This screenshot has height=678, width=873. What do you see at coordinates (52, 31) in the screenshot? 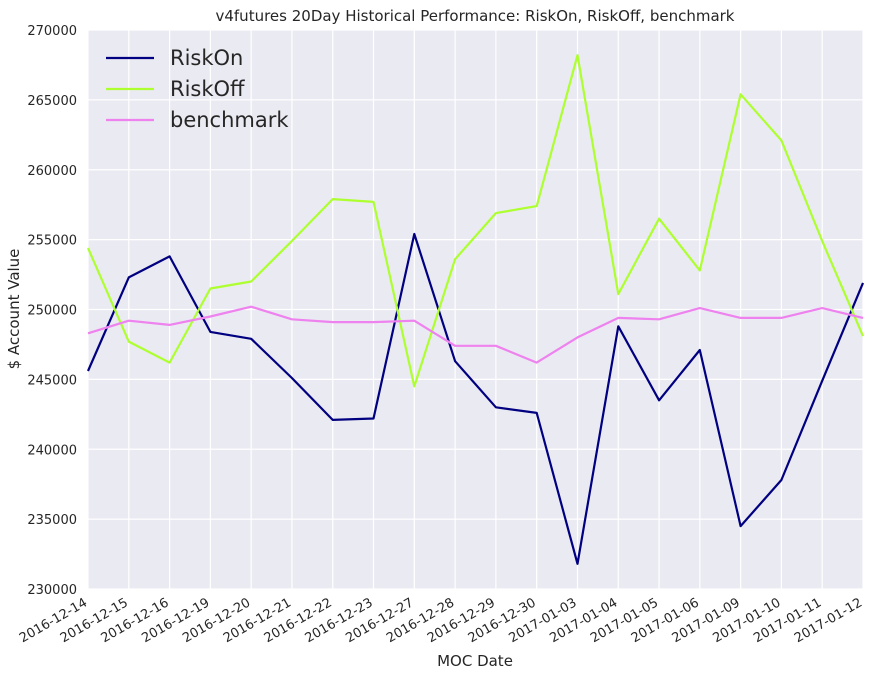
I see `y-tick-label: 270000` at bounding box center [52, 31].